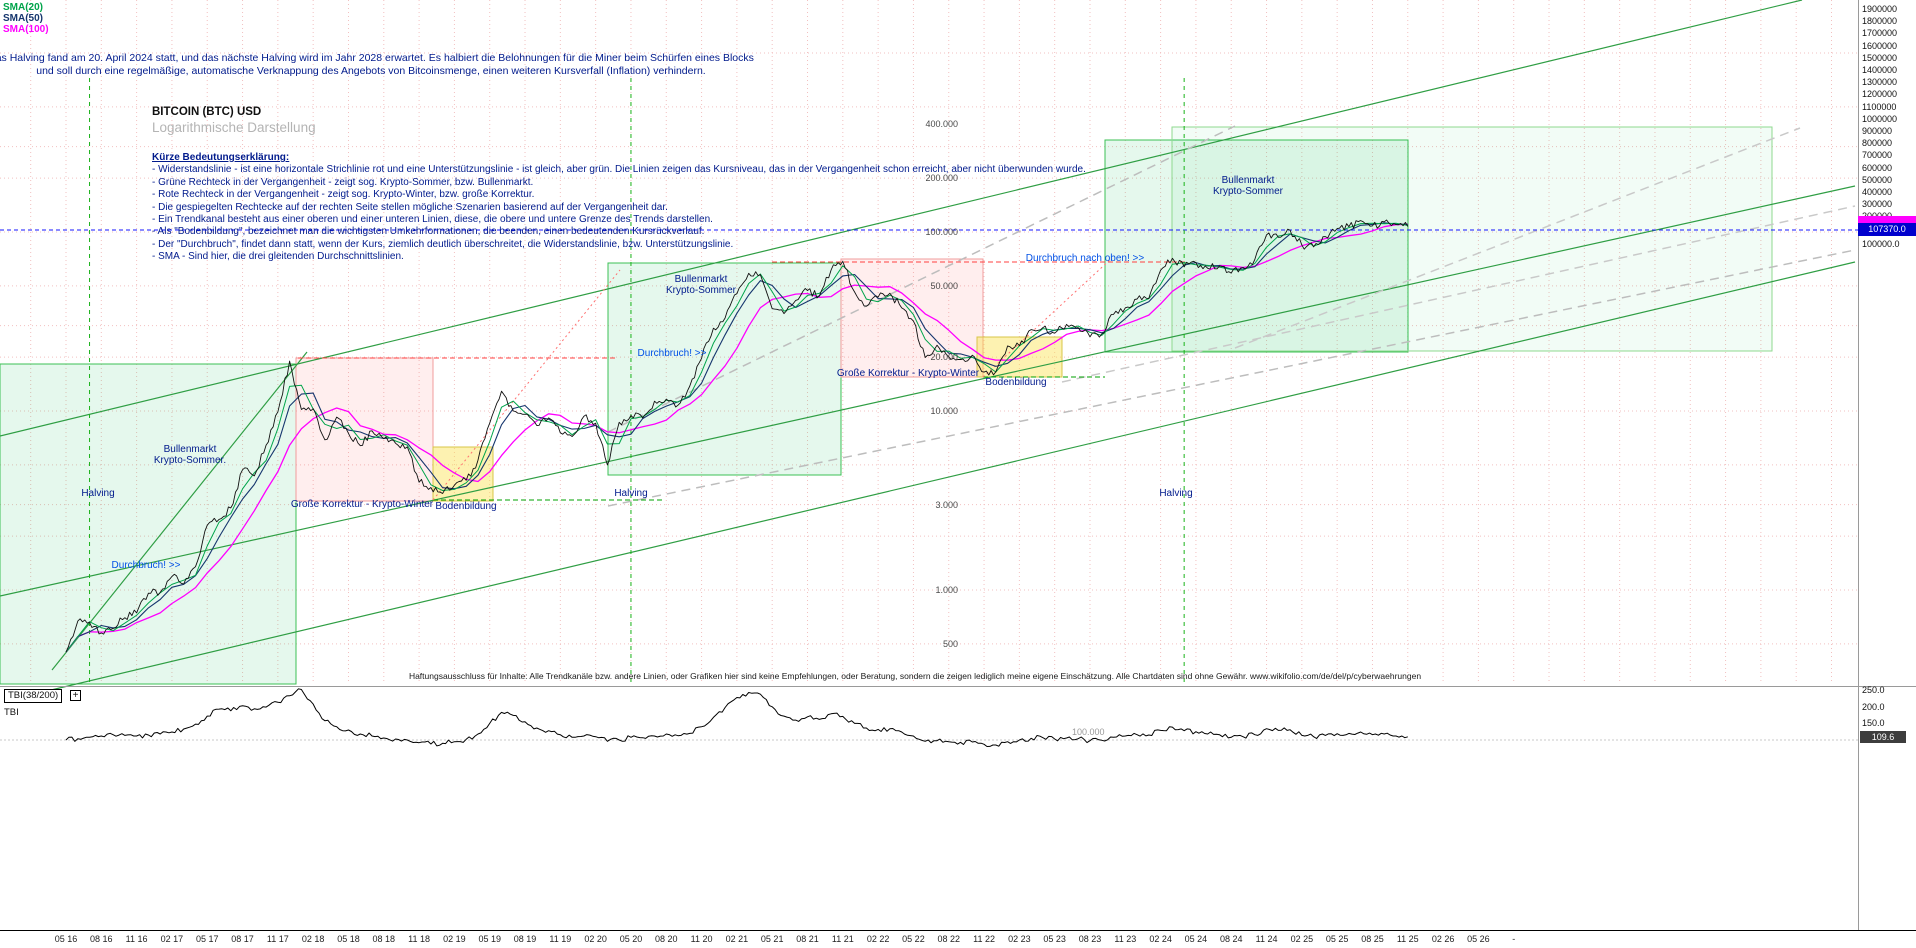 The height and width of the screenshot is (948, 1916). I want to click on date-axis-label: 08 19, so click(525, 939).